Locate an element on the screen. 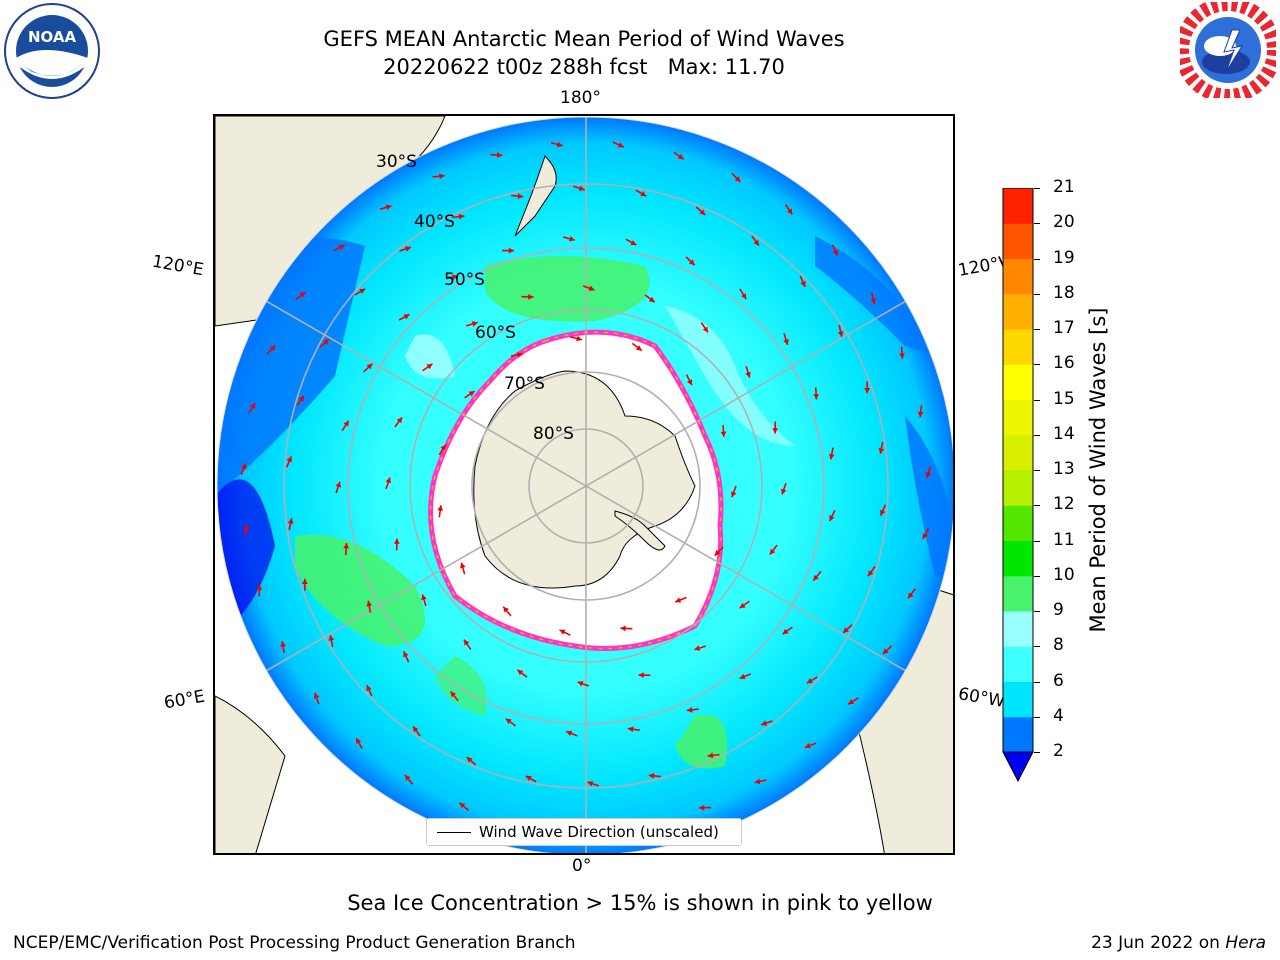  colorbar-tick: 15 is located at coordinates (1064, 398).